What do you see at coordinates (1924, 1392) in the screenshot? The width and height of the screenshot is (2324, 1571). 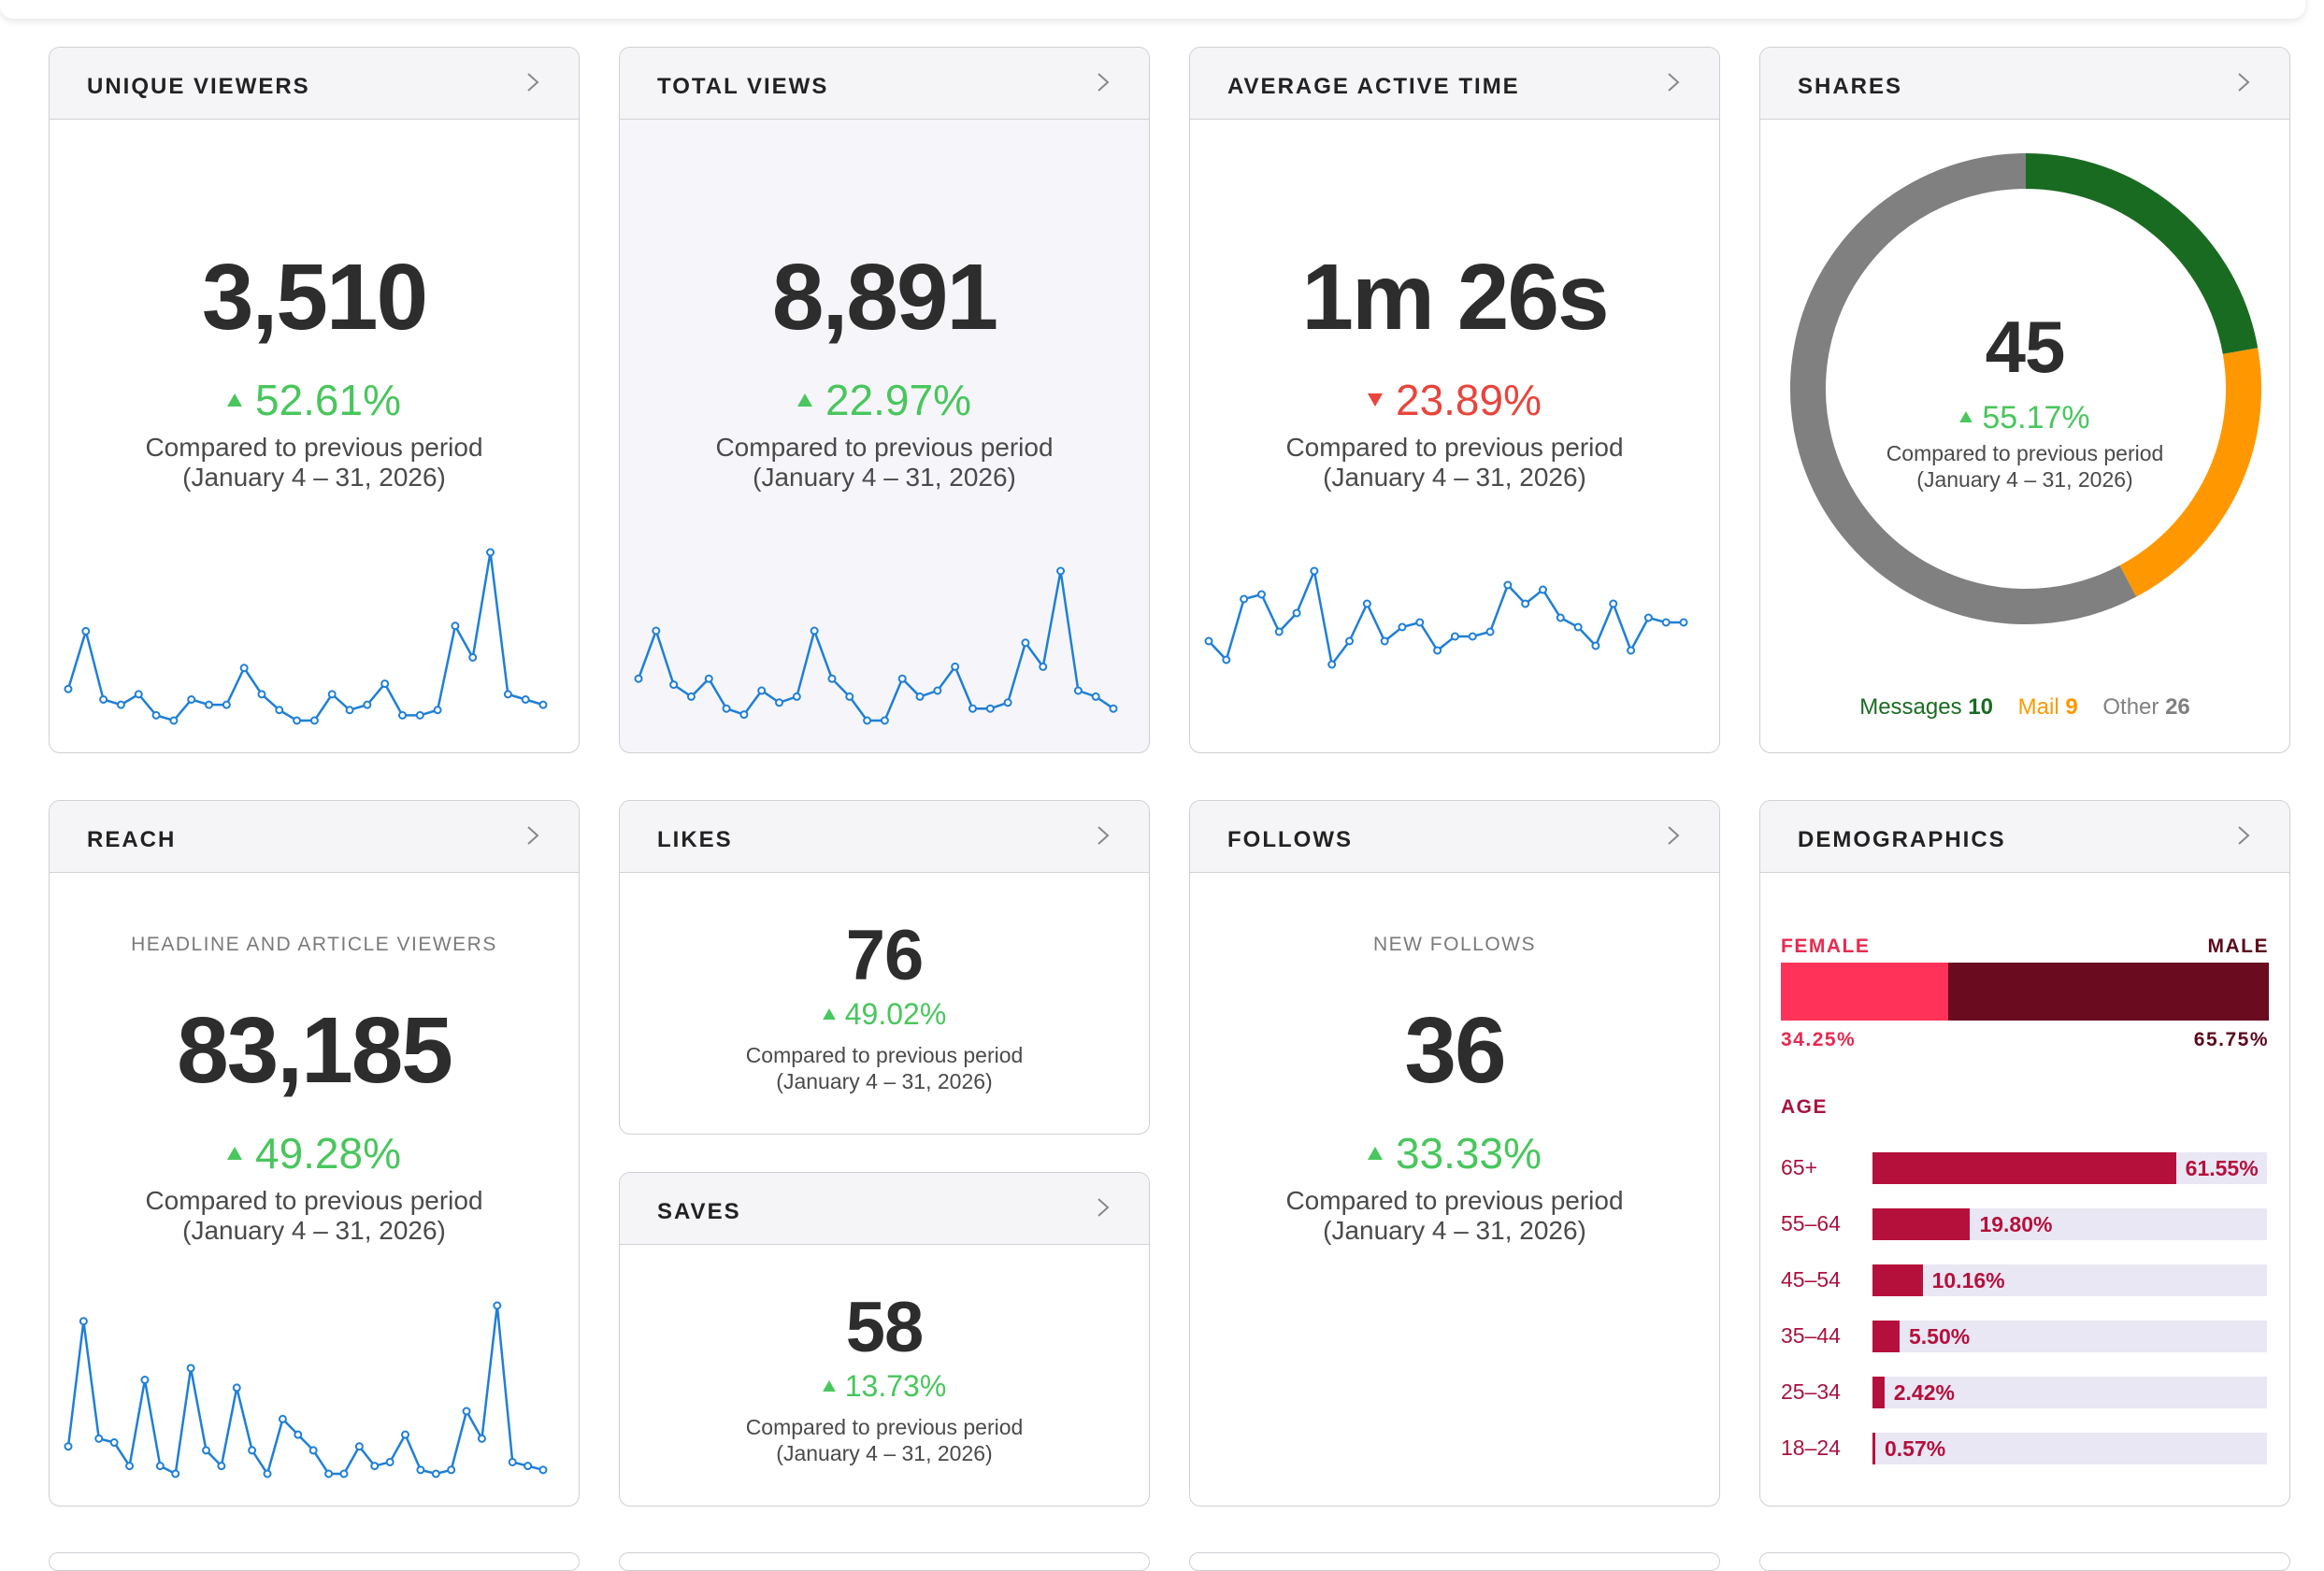 I see `age-percent: 2.42%` at bounding box center [1924, 1392].